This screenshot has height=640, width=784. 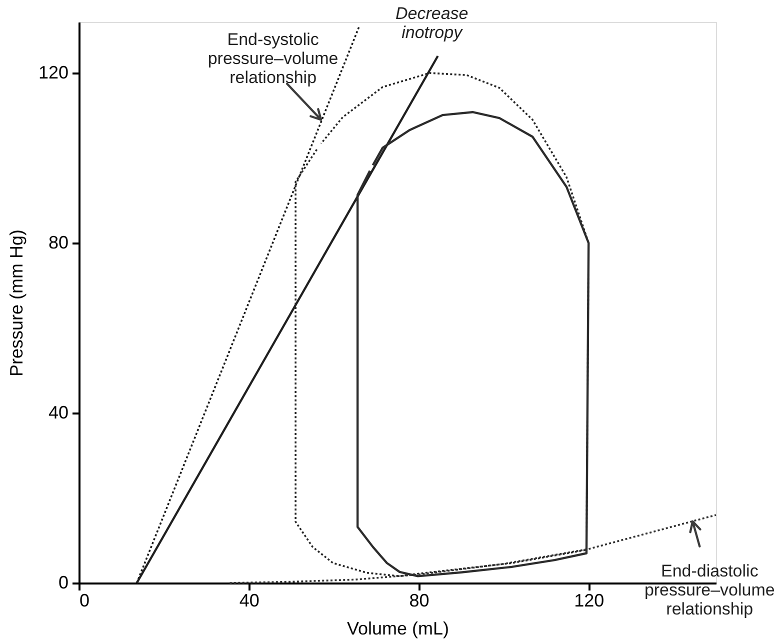 What do you see at coordinates (398, 628) in the screenshot?
I see `x-axis-title: Volume (mL)` at bounding box center [398, 628].